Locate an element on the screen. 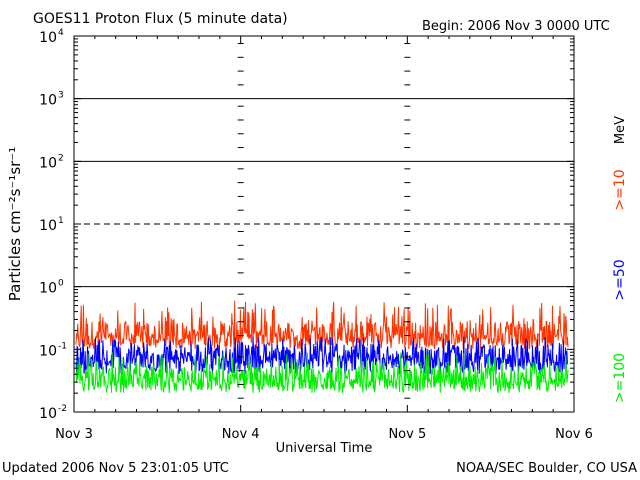  y-tick-exponent: 0 is located at coordinates (61, 284).